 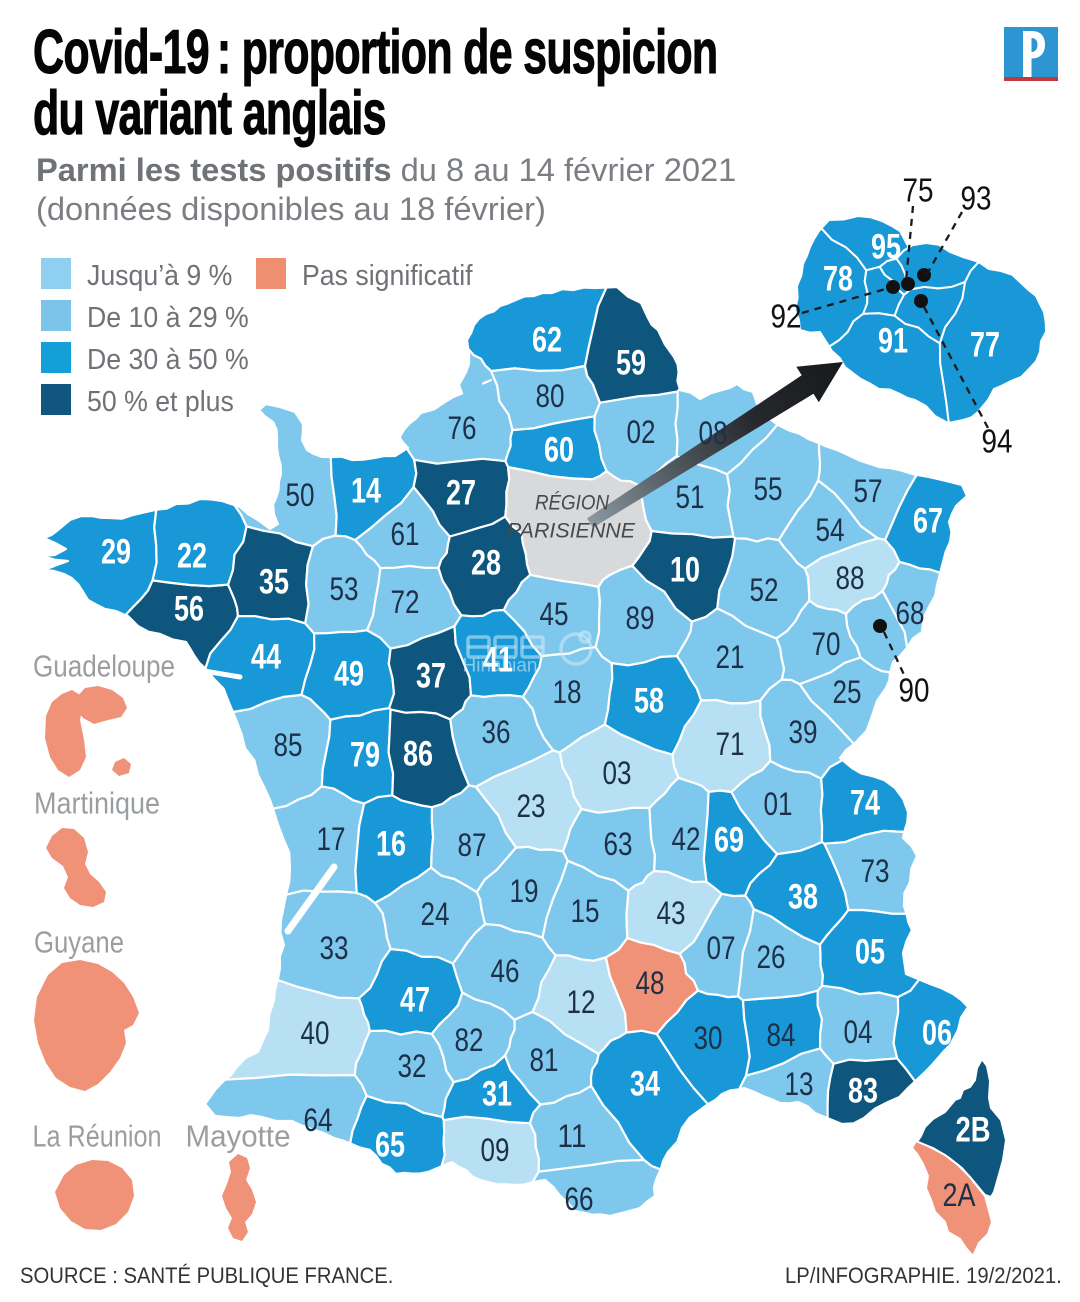 What do you see at coordinates (838, 279) in the screenshot?
I see `svg-text: 78` at bounding box center [838, 279].